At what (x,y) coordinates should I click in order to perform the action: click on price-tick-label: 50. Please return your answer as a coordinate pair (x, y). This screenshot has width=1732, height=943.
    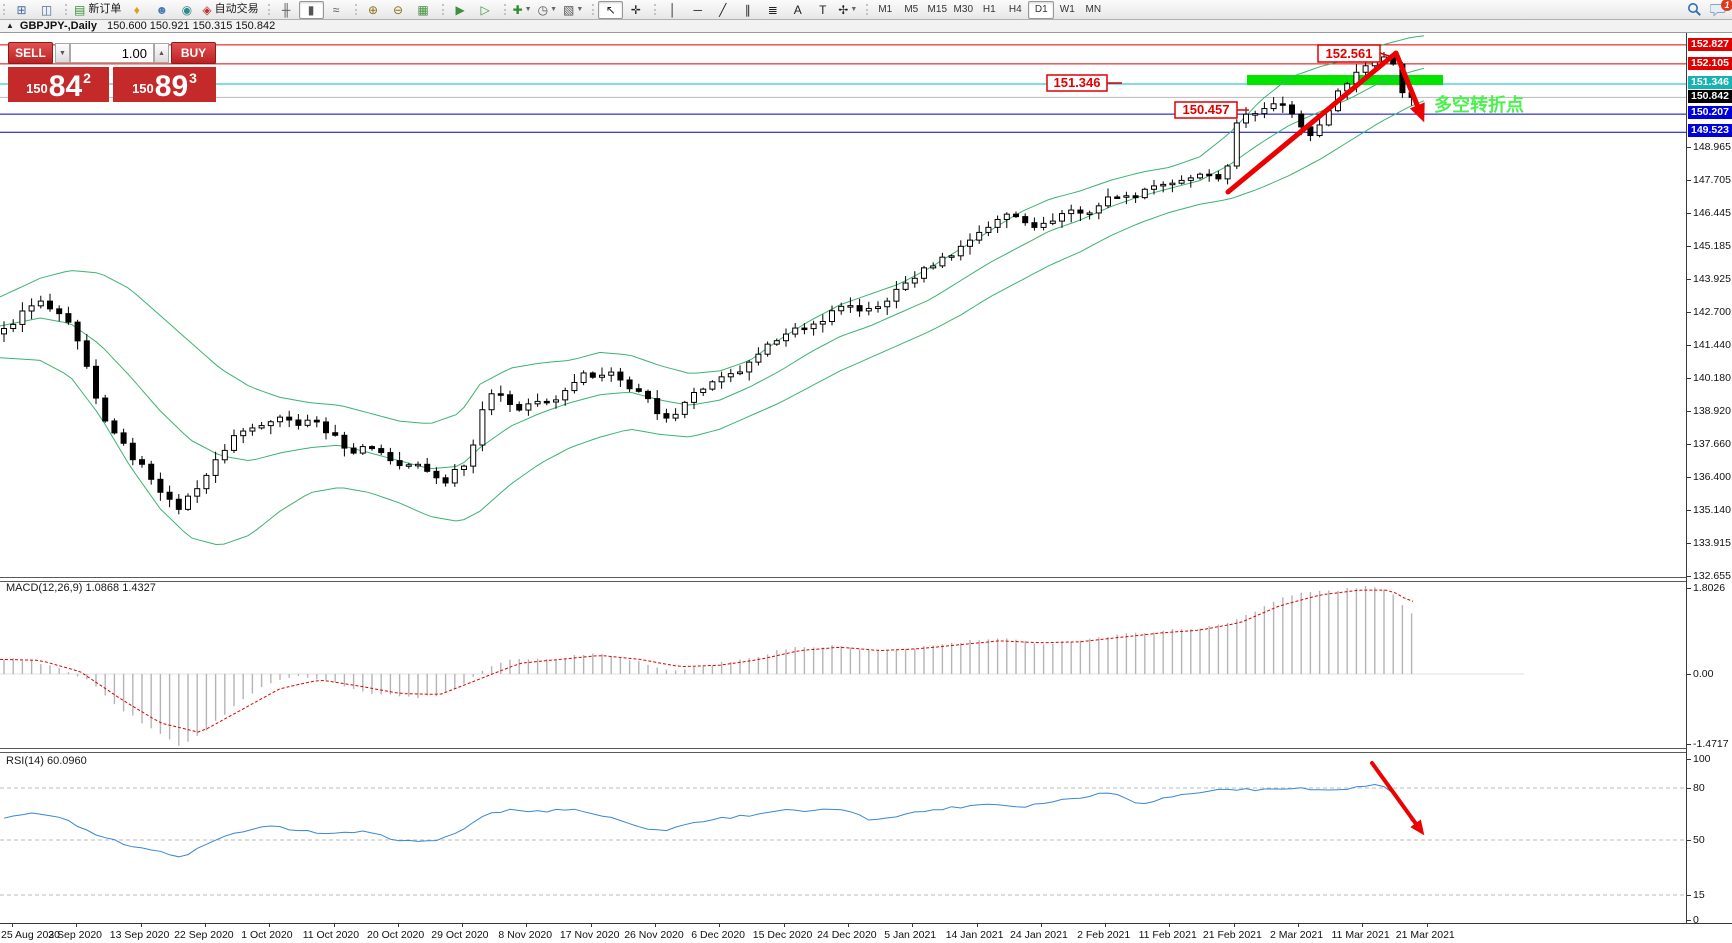
    Looking at the image, I should click on (1696, 840).